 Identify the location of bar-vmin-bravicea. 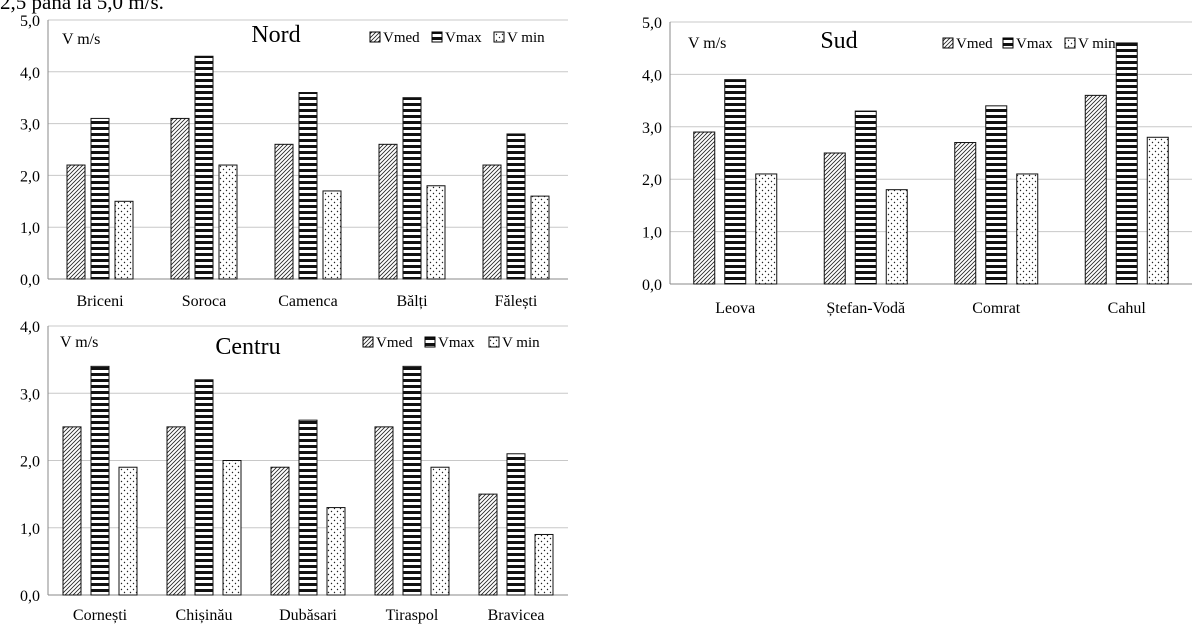
(544, 564).